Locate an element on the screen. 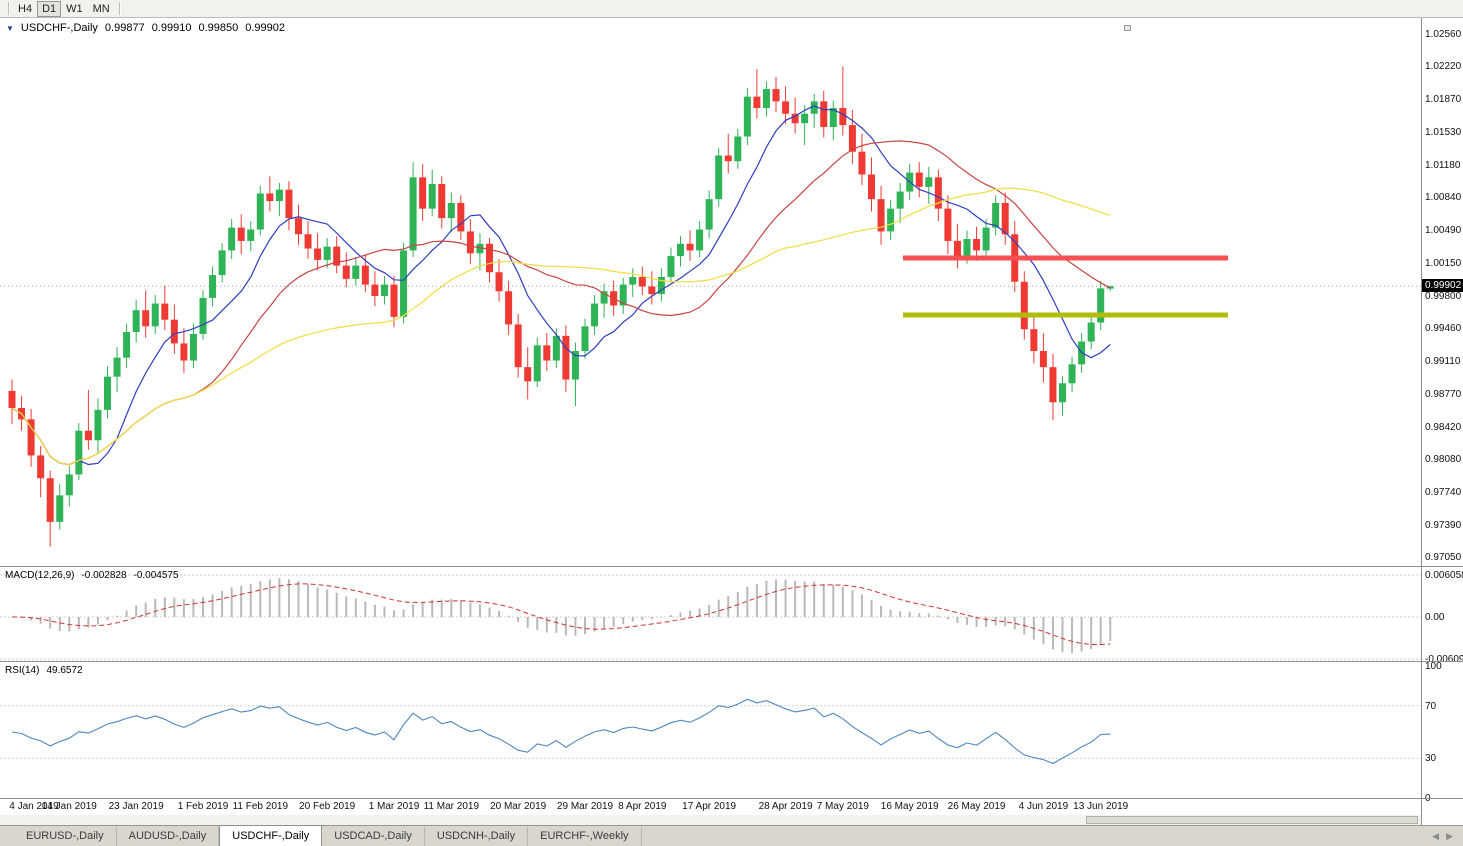  macd-title: MACD(12,26,9) -0.002828 -0.004575 is located at coordinates (92, 575).